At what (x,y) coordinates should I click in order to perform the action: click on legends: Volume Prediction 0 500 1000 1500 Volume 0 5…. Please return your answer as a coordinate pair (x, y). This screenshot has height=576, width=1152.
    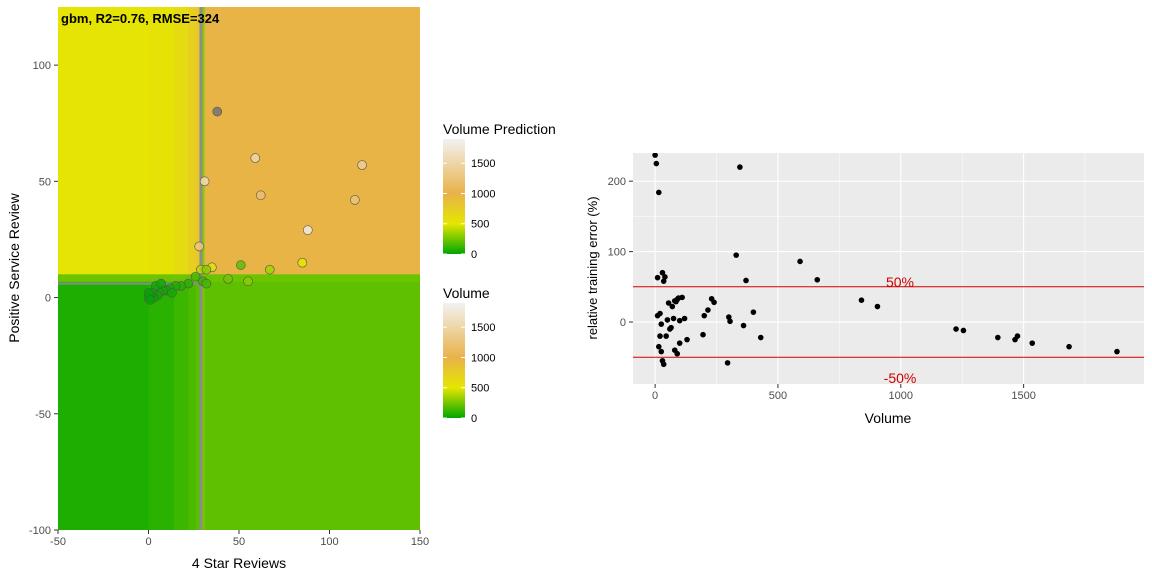
    Looking at the image, I should click on (499, 273).